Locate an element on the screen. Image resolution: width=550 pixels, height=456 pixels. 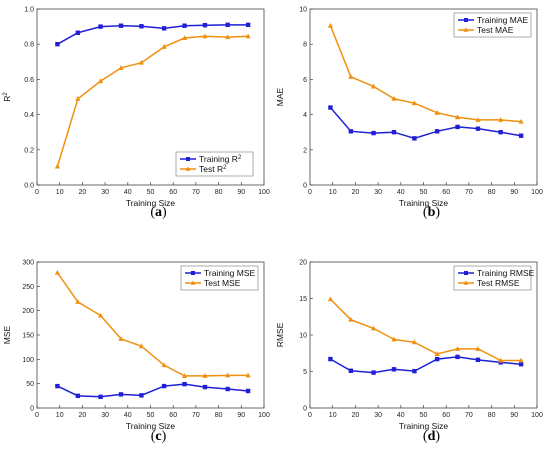
y-tick-label: 8 is located at coordinates (305, 45).